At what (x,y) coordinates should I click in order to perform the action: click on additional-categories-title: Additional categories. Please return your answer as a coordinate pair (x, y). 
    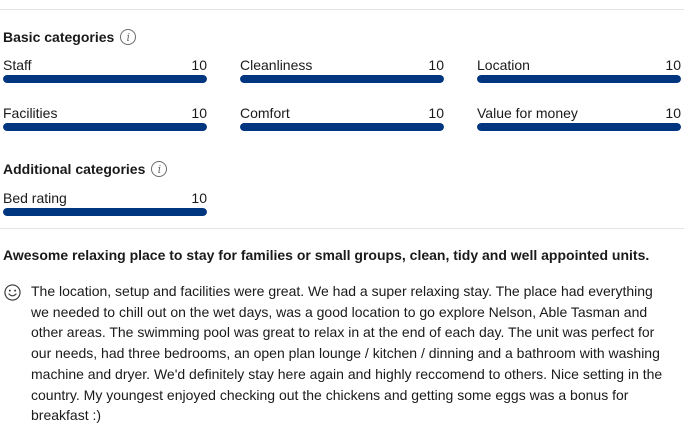
    Looking at the image, I should click on (74, 169).